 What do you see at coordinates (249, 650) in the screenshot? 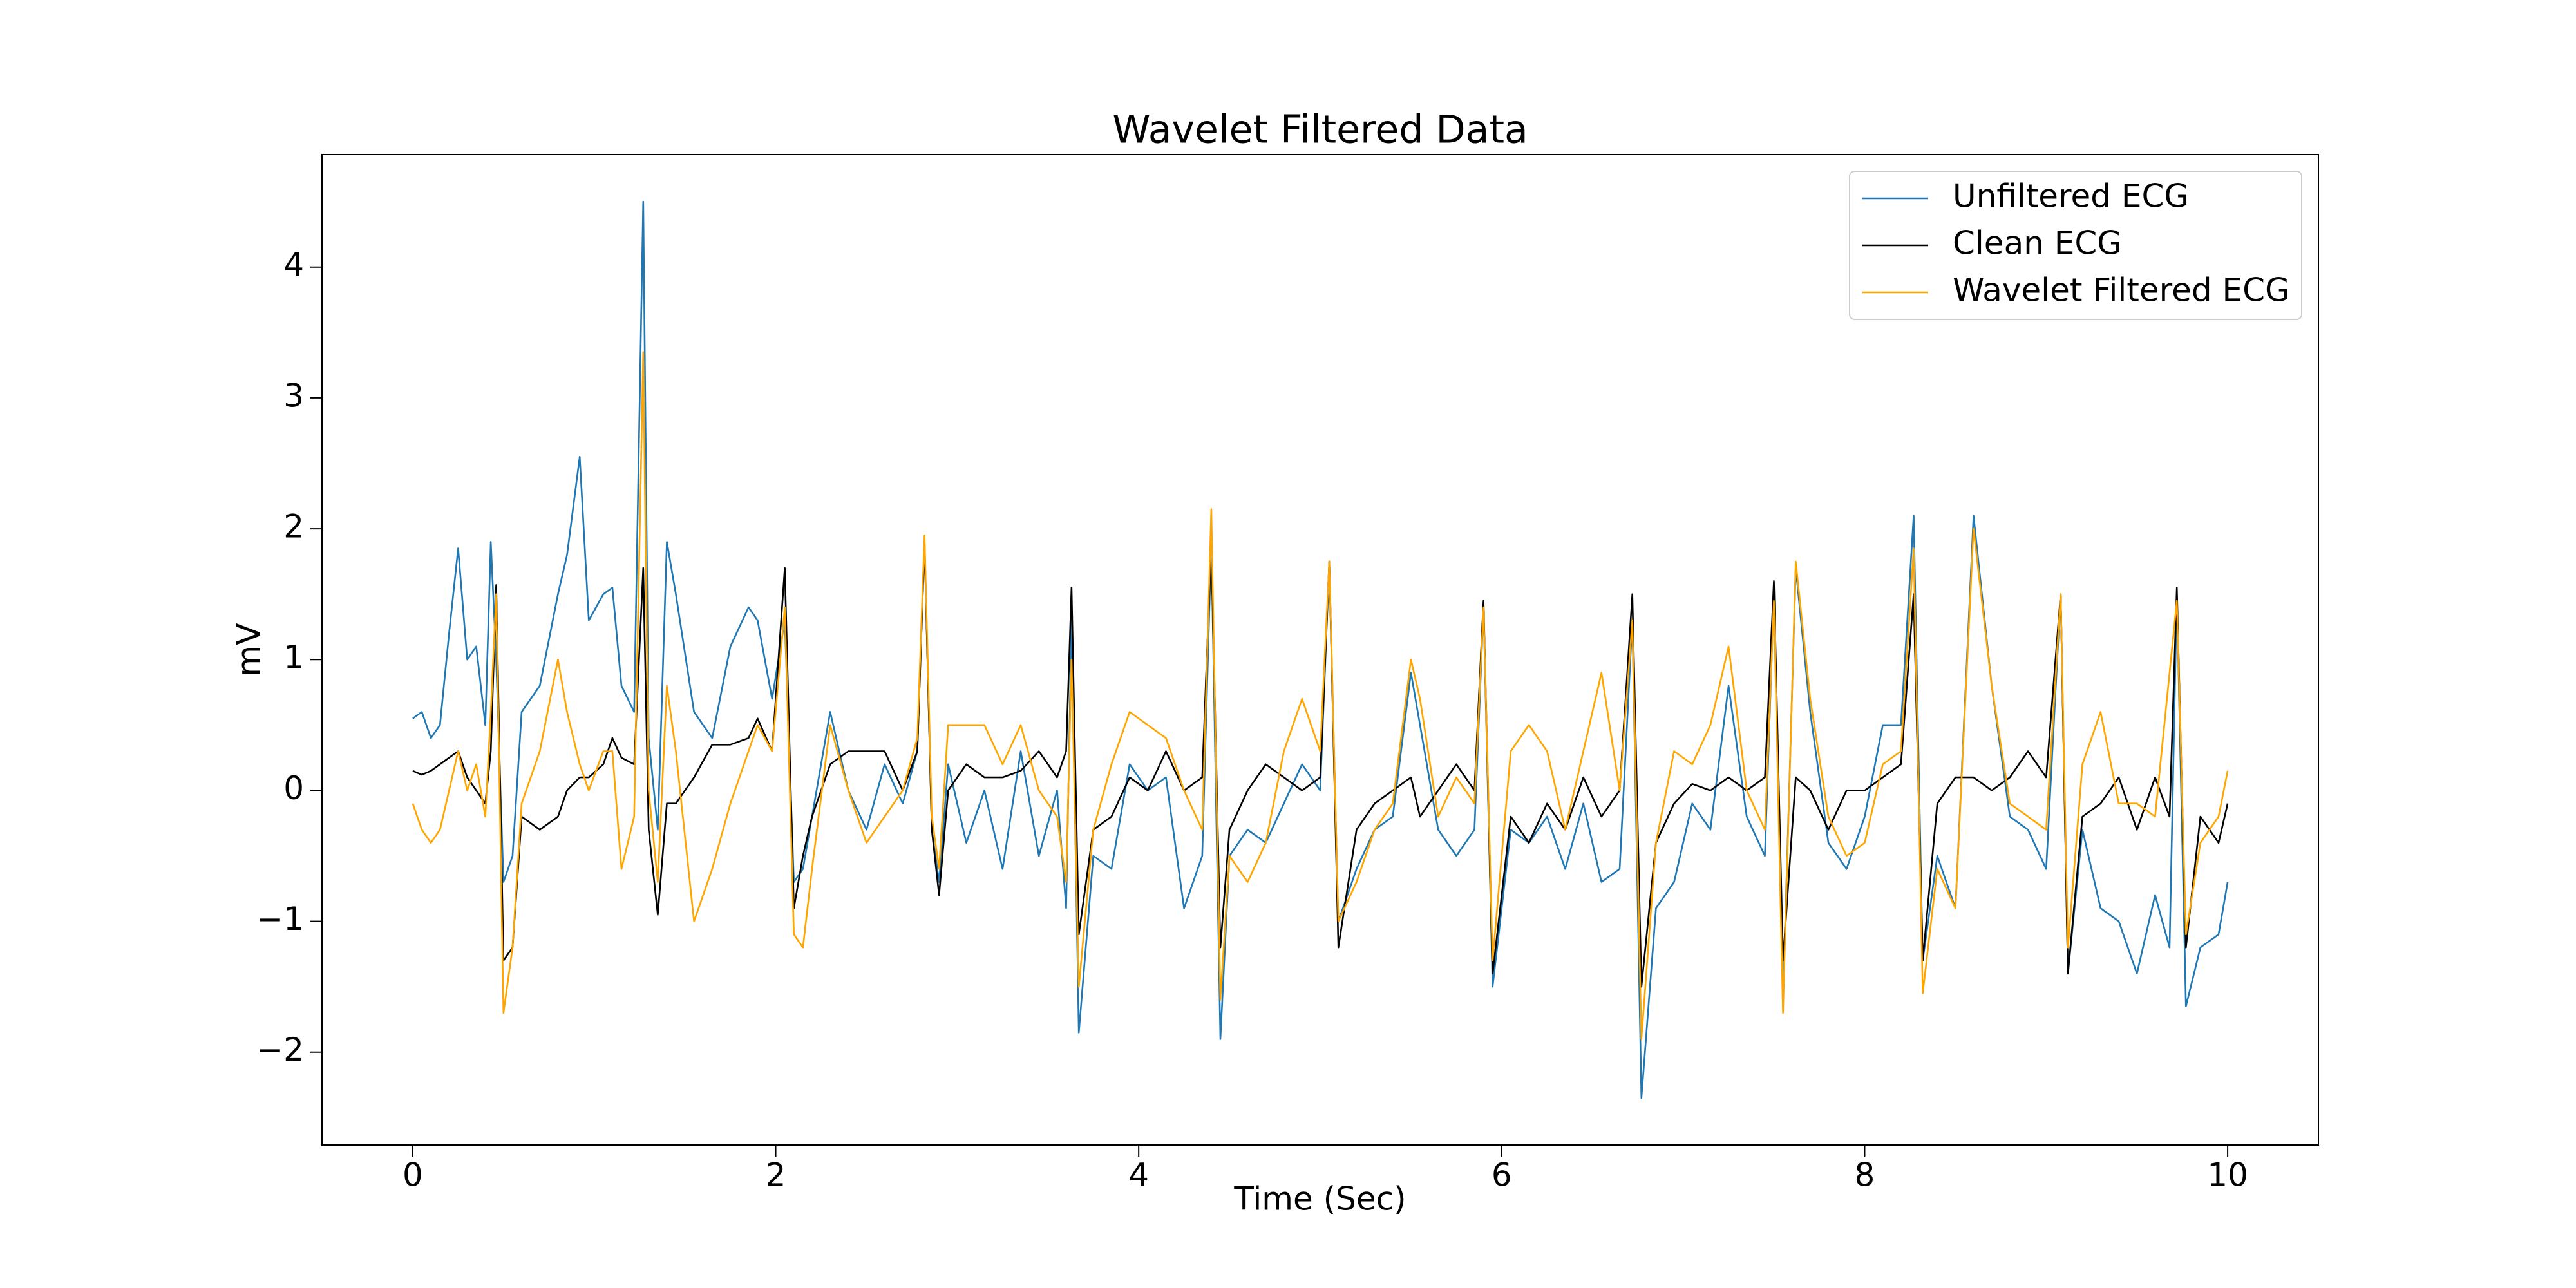
I see `y-axis-label: mV` at bounding box center [249, 650].